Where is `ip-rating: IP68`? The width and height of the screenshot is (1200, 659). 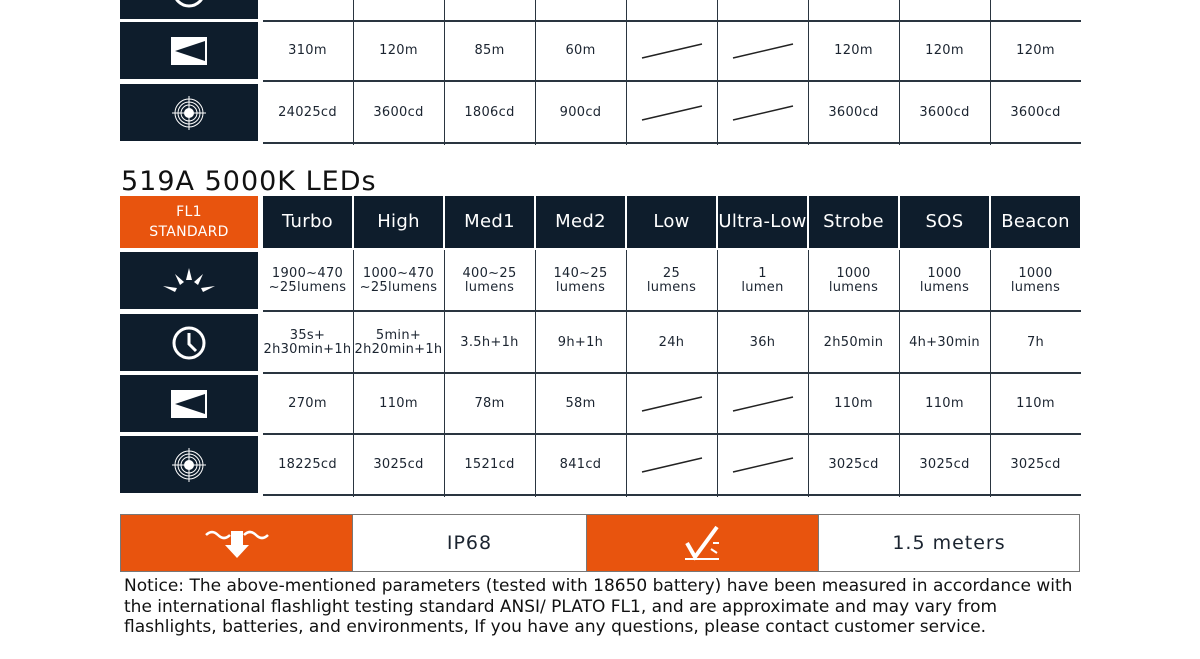 ip-rating: IP68 is located at coordinates (469, 543).